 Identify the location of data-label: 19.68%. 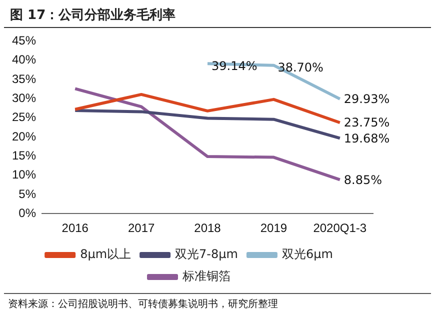
(367, 138).